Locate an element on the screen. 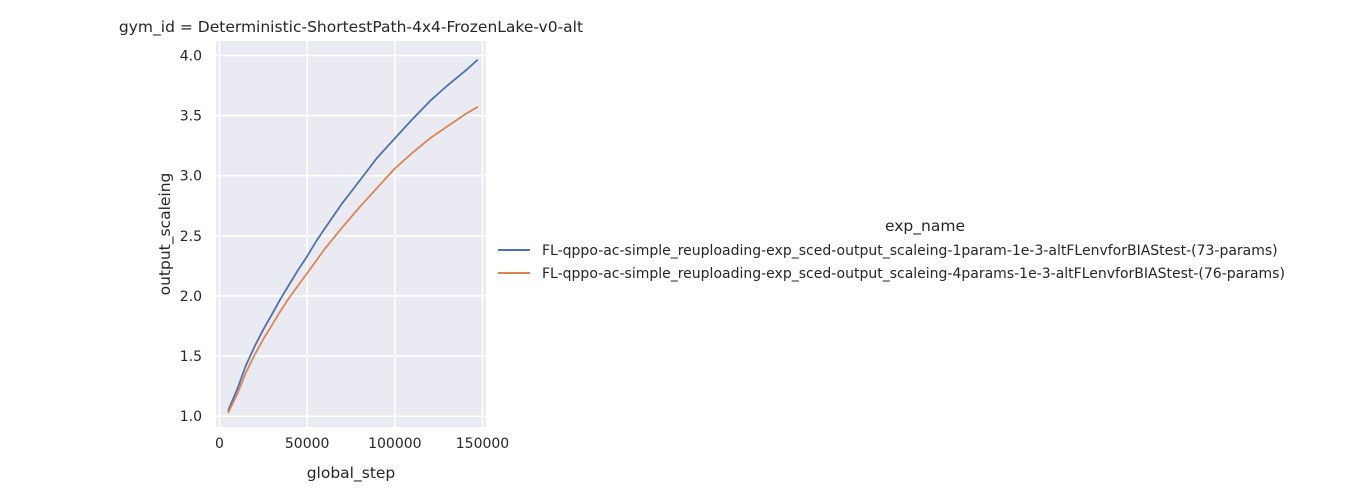  x-tick-label: 50000 is located at coordinates (307, 444).